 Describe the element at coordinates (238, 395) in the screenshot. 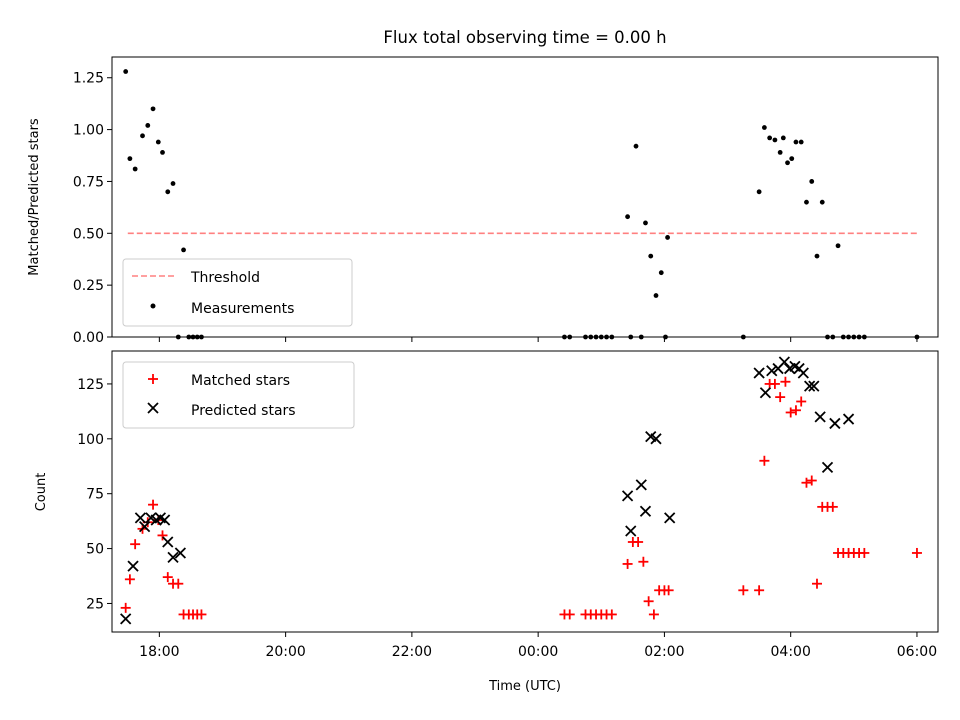

I see `bottom-legend-box` at that location.